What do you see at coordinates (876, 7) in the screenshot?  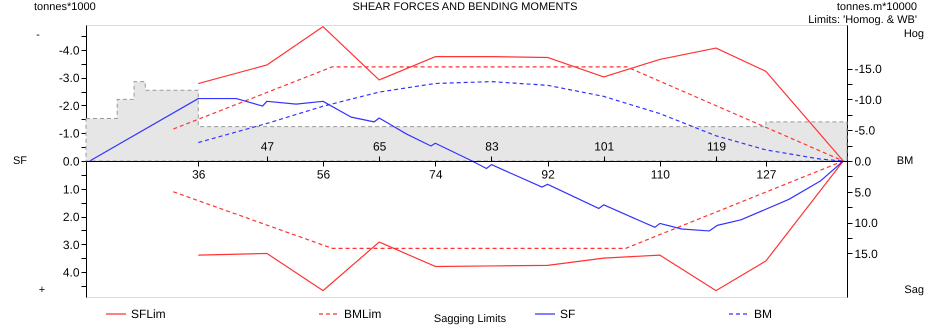 I see `y2-axis-title: tonnes.m*10000` at bounding box center [876, 7].